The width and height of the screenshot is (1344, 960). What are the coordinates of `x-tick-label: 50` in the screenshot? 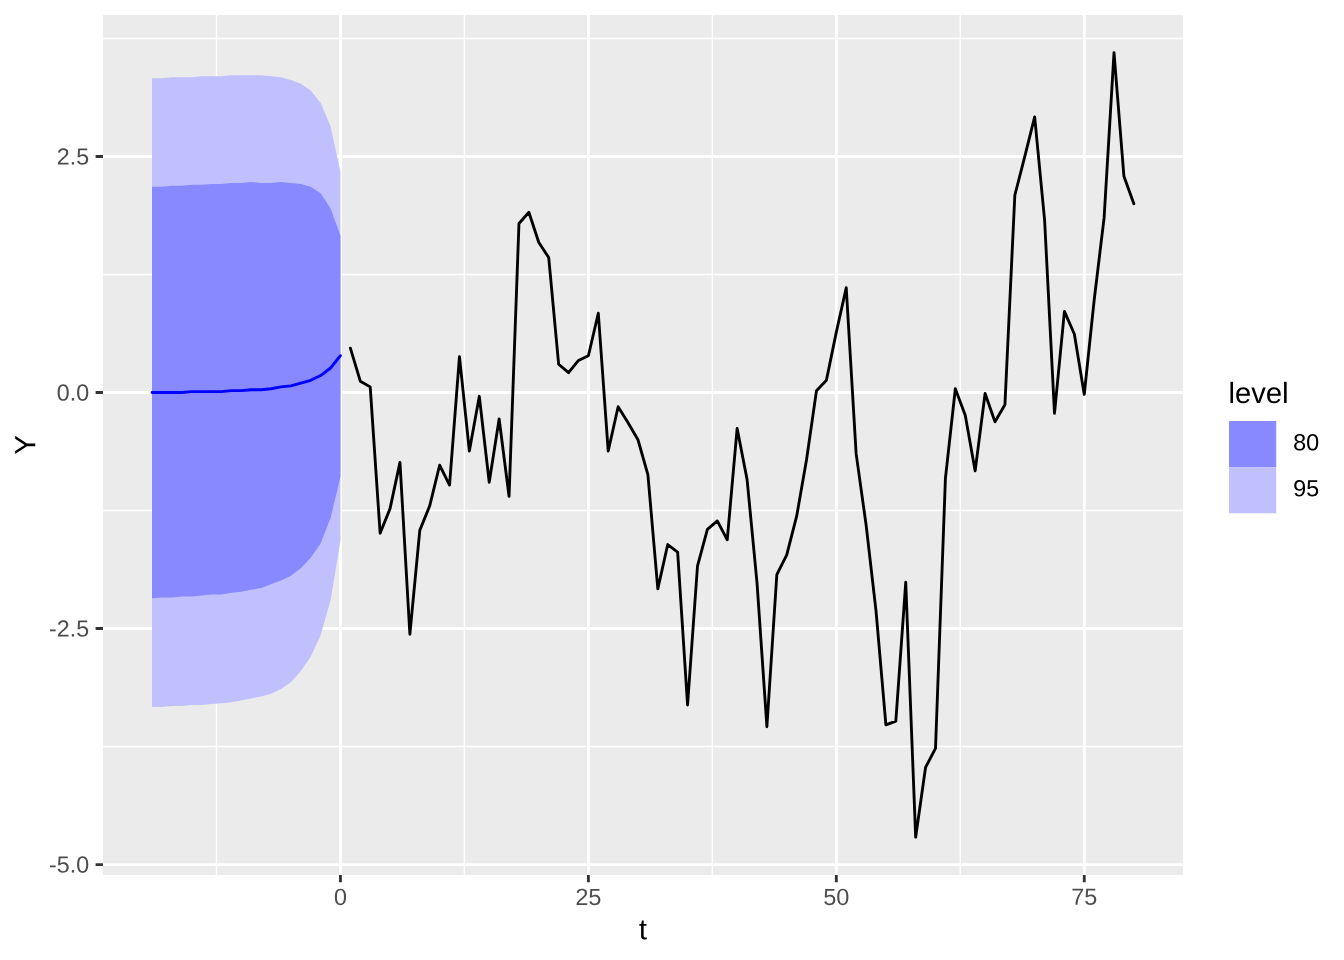 It's located at (836, 897).